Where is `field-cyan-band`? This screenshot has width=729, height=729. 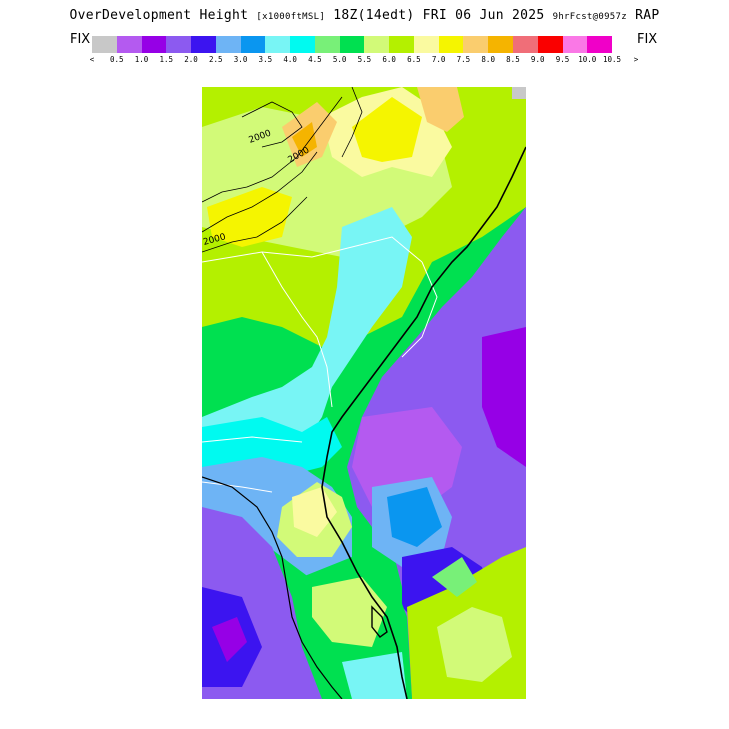 field-cyan-band is located at coordinates (307, 327).